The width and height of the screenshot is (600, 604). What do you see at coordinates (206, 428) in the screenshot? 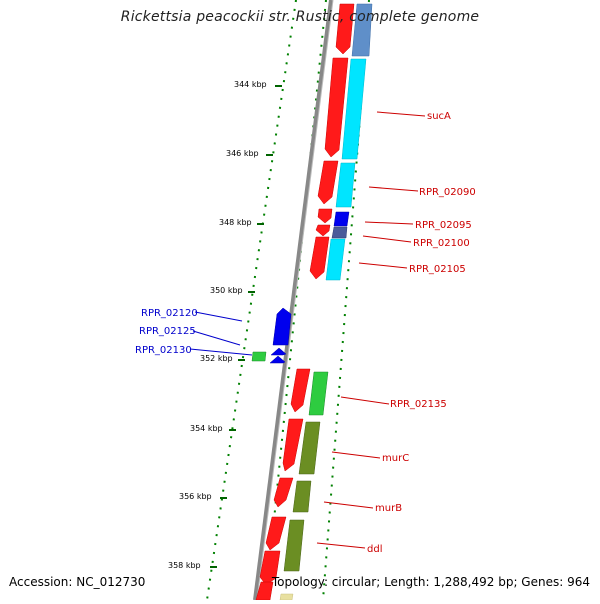
I see `tick-label: 354 kbp` at bounding box center [206, 428].